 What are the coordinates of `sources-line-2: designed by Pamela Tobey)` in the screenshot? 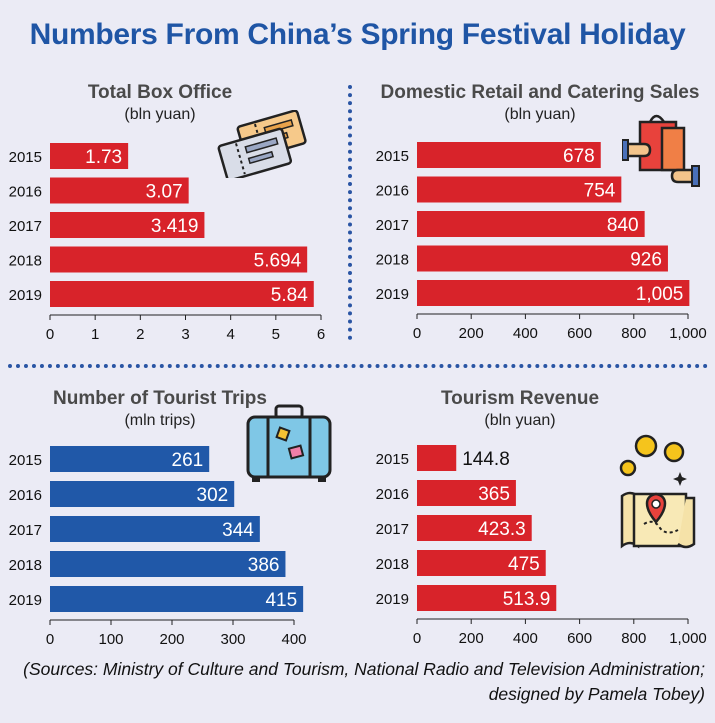 It's located at (596, 694).